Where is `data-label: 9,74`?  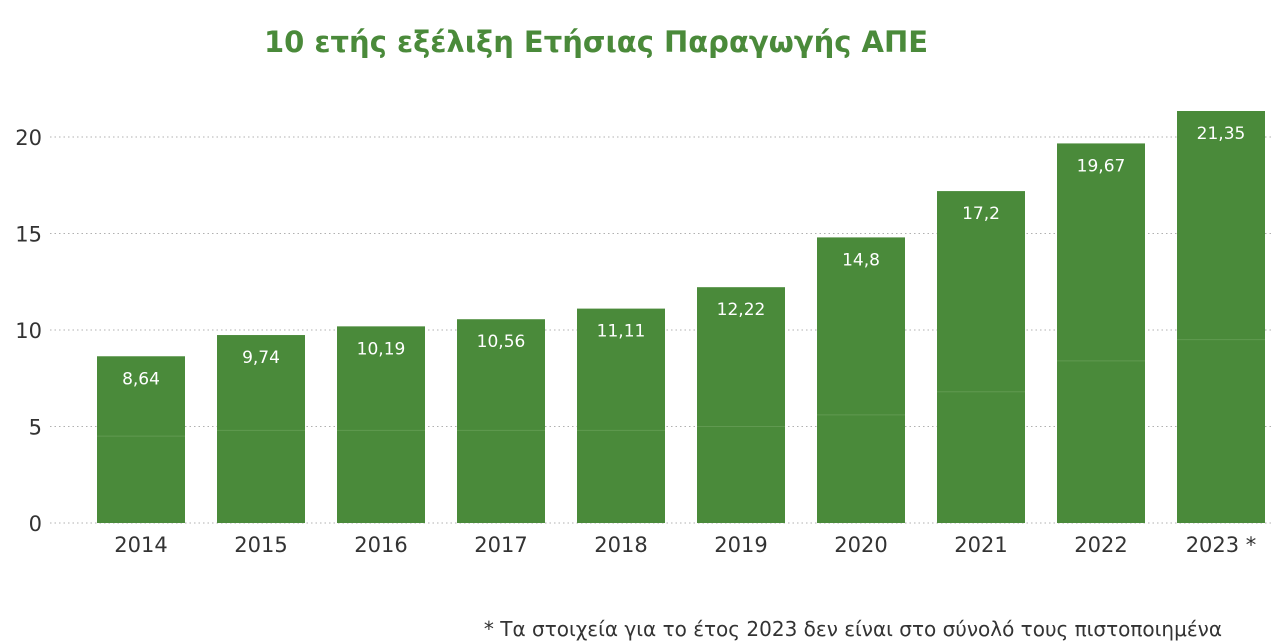 data-label: 9,74 is located at coordinates (261, 358).